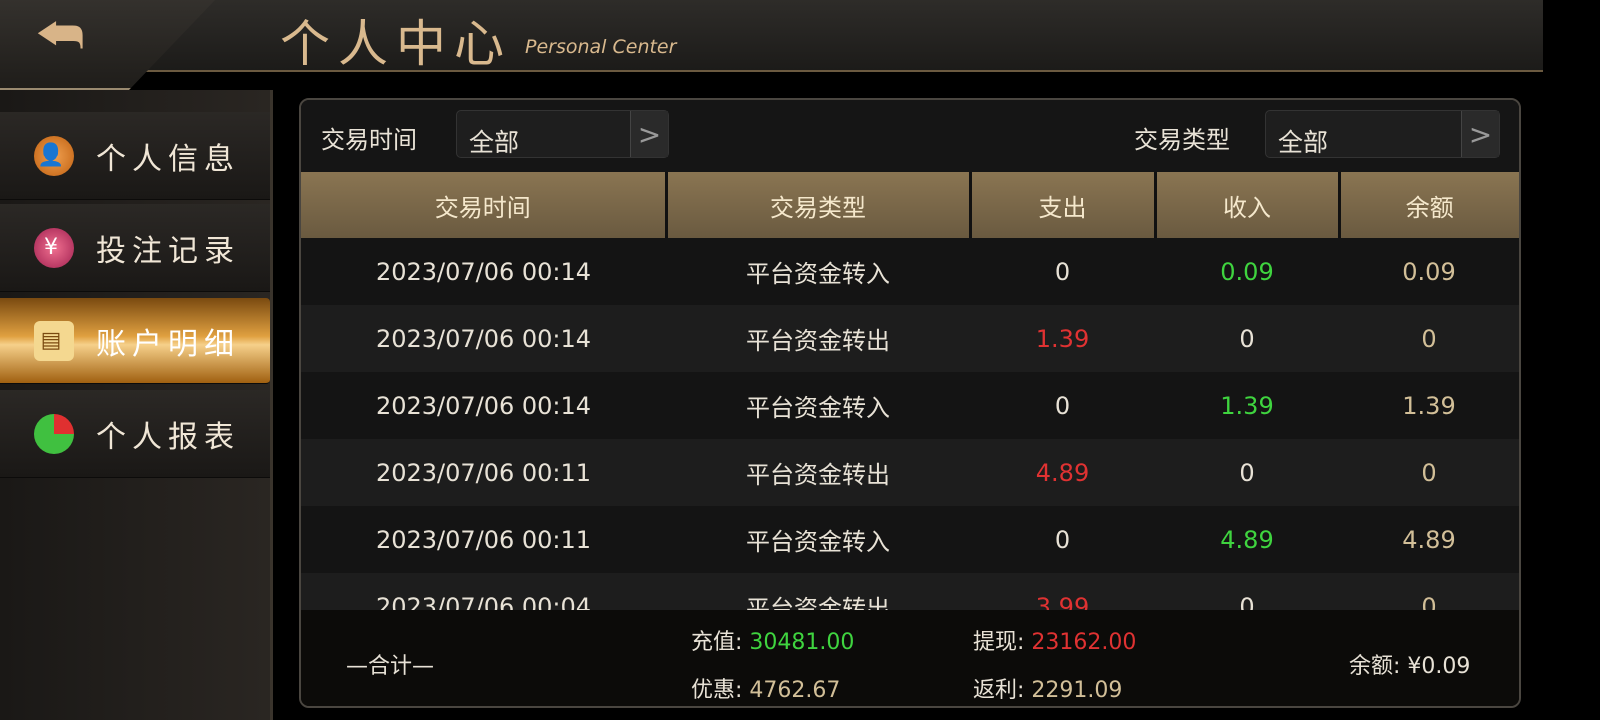 This screenshot has width=1600, height=720. What do you see at coordinates (494, 142) in the screenshot?
I see `time-filter-value: 全部` at bounding box center [494, 142].